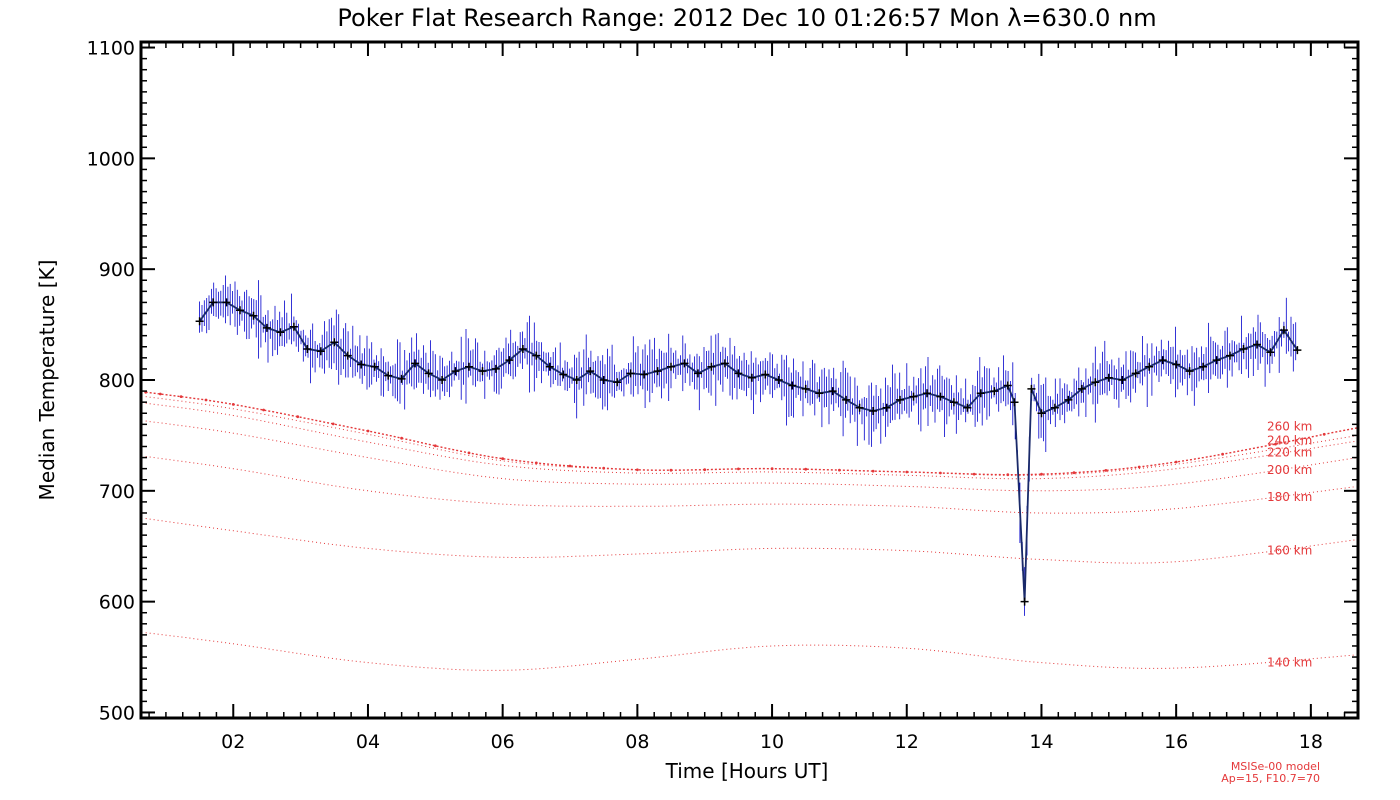  What do you see at coordinates (907, 742) in the screenshot?
I see `x-tick-label: 12` at bounding box center [907, 742].